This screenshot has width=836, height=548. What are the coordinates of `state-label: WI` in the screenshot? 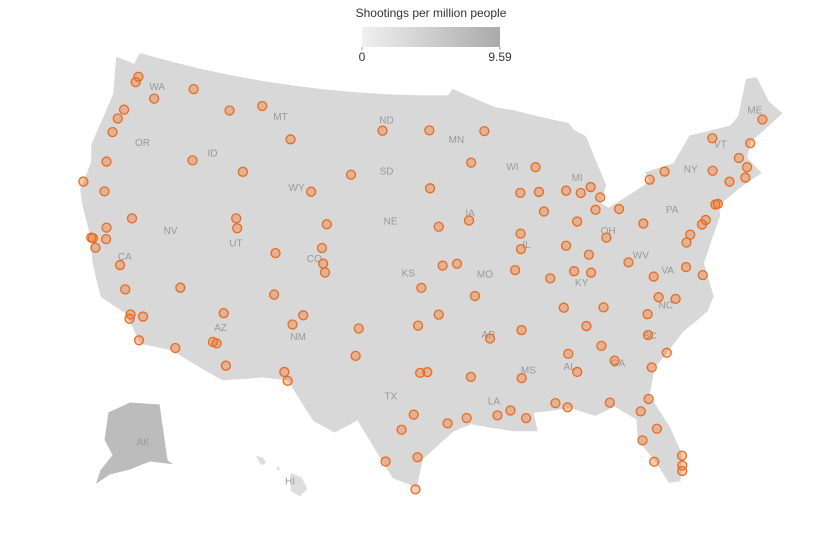 It's located at (512, 167).